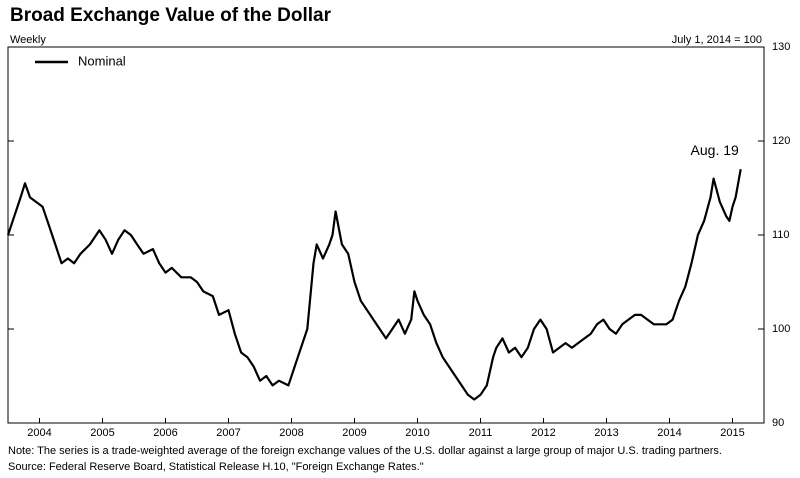  Describe the element at coordinates (171, 15) in the screenshot. I see `chart-title: Broad Exchange Value of the Dollar` at that location.